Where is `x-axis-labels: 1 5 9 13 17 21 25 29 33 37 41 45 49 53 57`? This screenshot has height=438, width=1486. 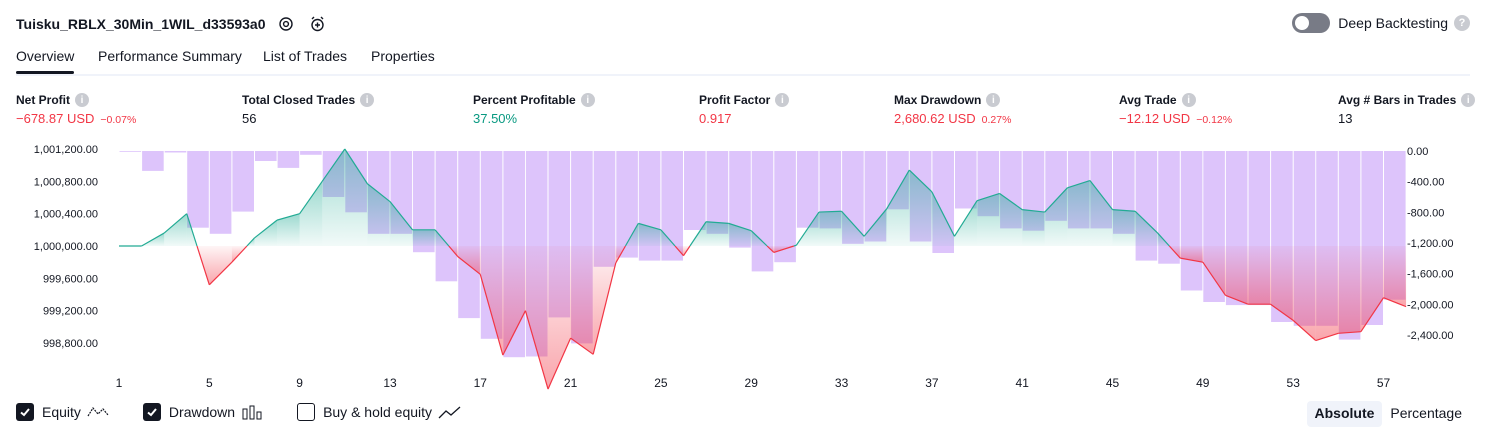 x-axis-labels: 1 5 9 13 17 21 25 29 33 37 41 45 49 53 57 is located at coordinates (753, 383).